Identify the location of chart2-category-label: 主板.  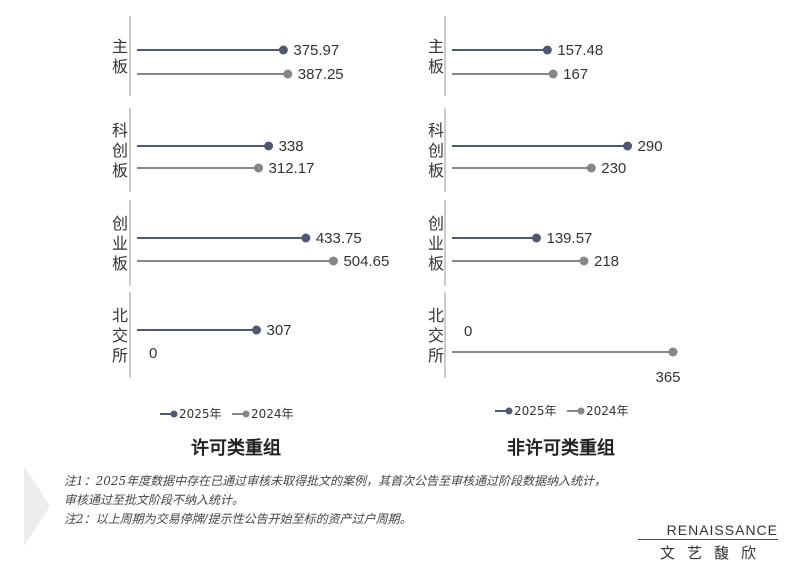
(436, 56).